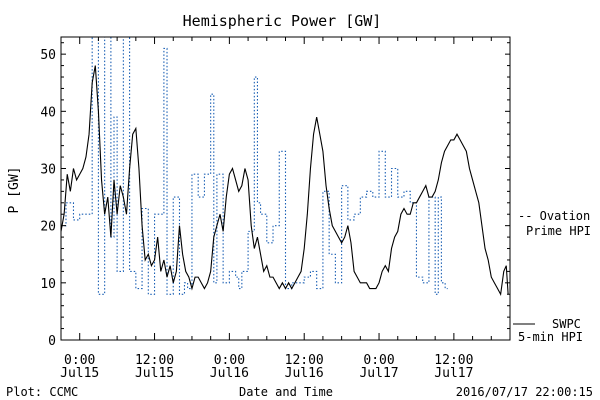 The width and height of the screenshot is (600, 400). What do you see at coordinates (42, 392) in the screenshot?
I see `plot-credit: Plot: CCMC` at bounding box center [42, 392].